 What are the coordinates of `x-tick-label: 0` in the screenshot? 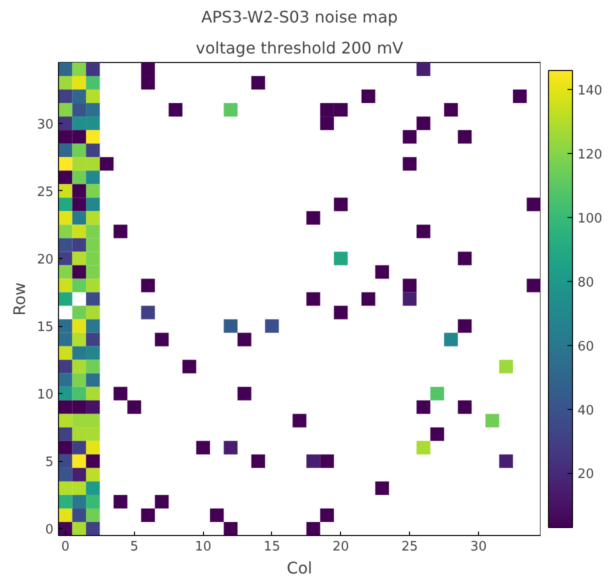 It's located at (65, 547).